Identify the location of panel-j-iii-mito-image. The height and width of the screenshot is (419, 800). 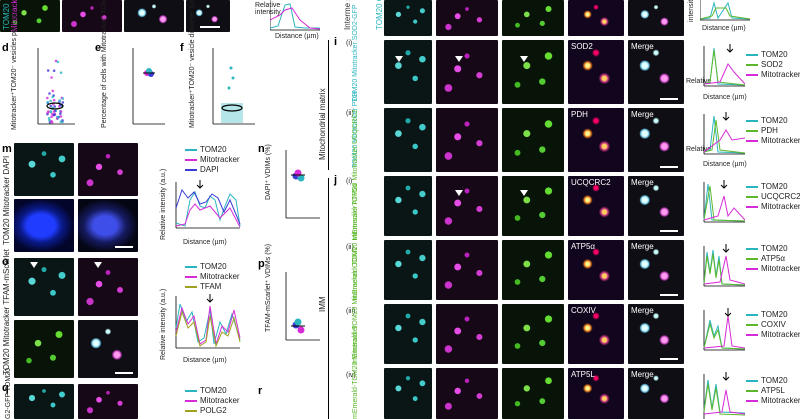
(467, 334).